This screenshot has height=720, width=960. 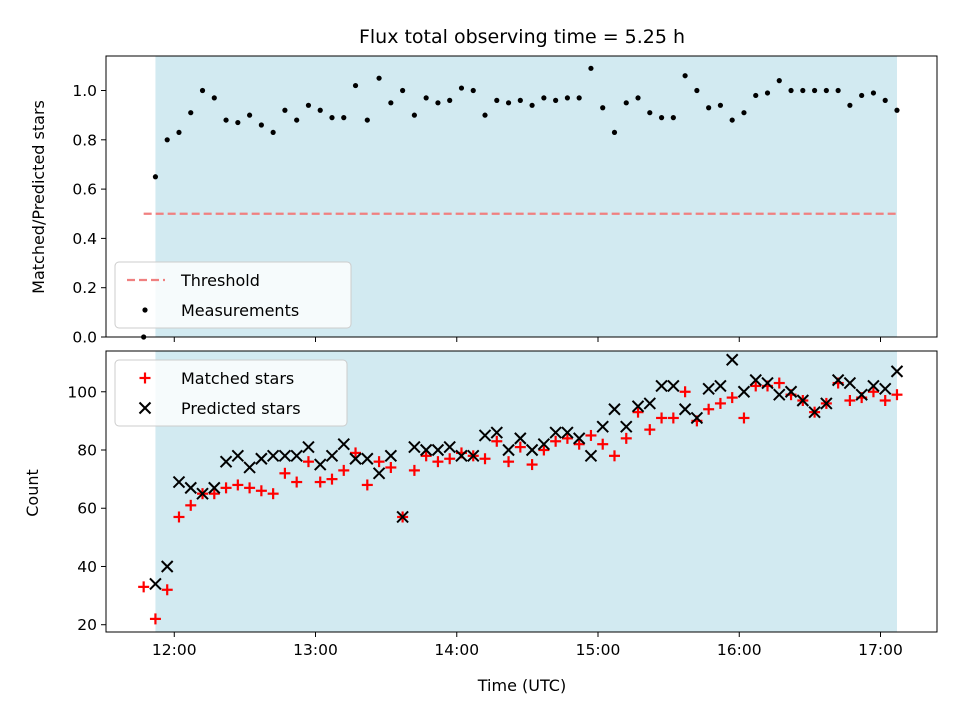 I want to click on top-legend-box, so click(x=233, y=295).